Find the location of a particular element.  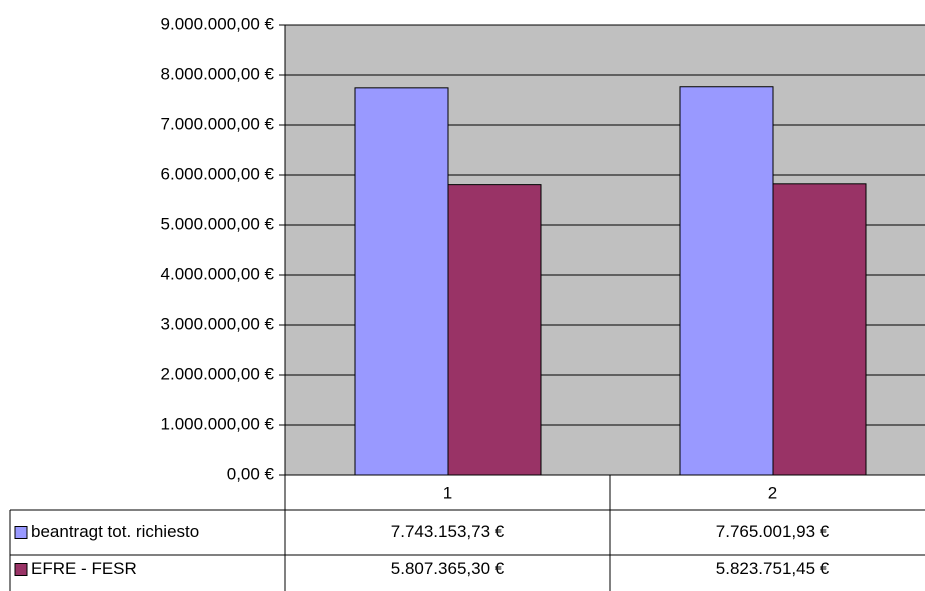

y-tick-label: 5.000.000,00 € is located at coordinates (218, 223).